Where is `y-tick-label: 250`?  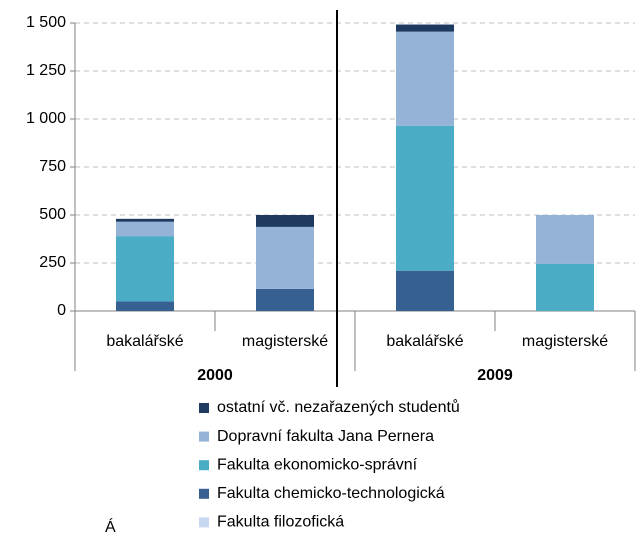
y-tick-label: 250 is located at coordinates (52, 262).